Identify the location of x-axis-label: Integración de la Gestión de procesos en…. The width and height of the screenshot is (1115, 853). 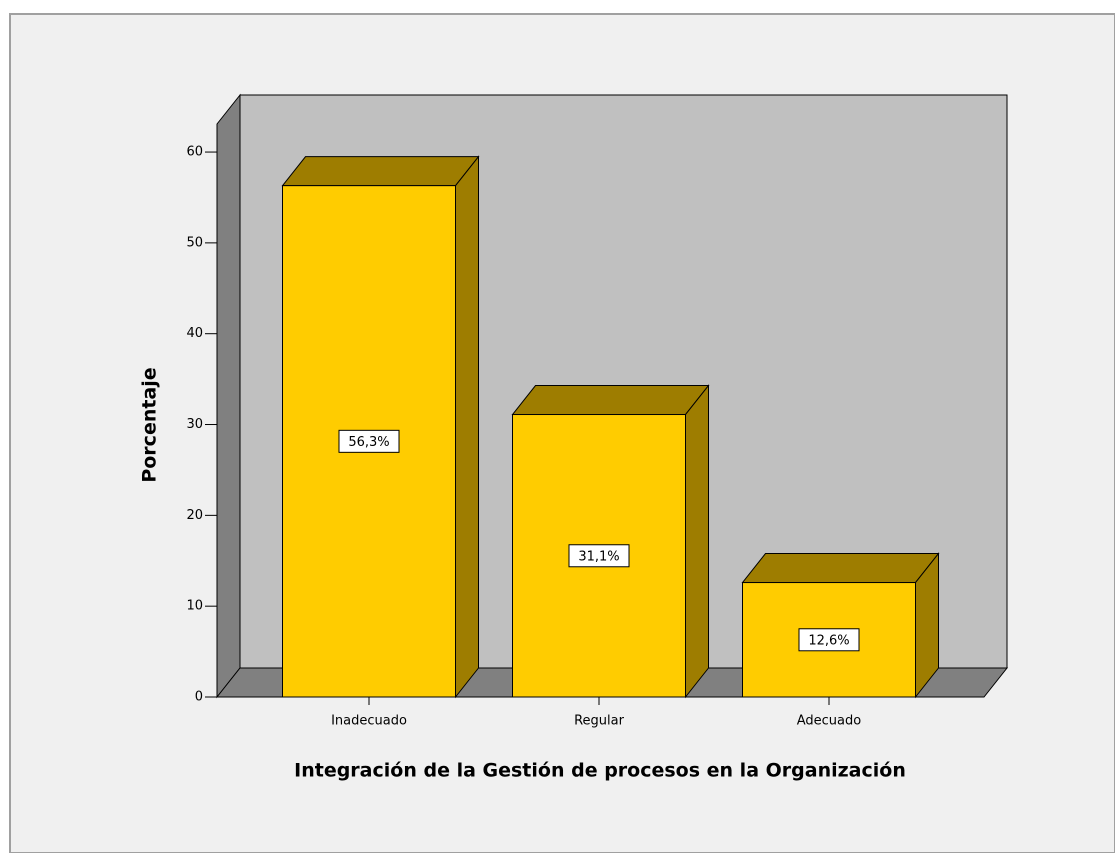
(600, 771).